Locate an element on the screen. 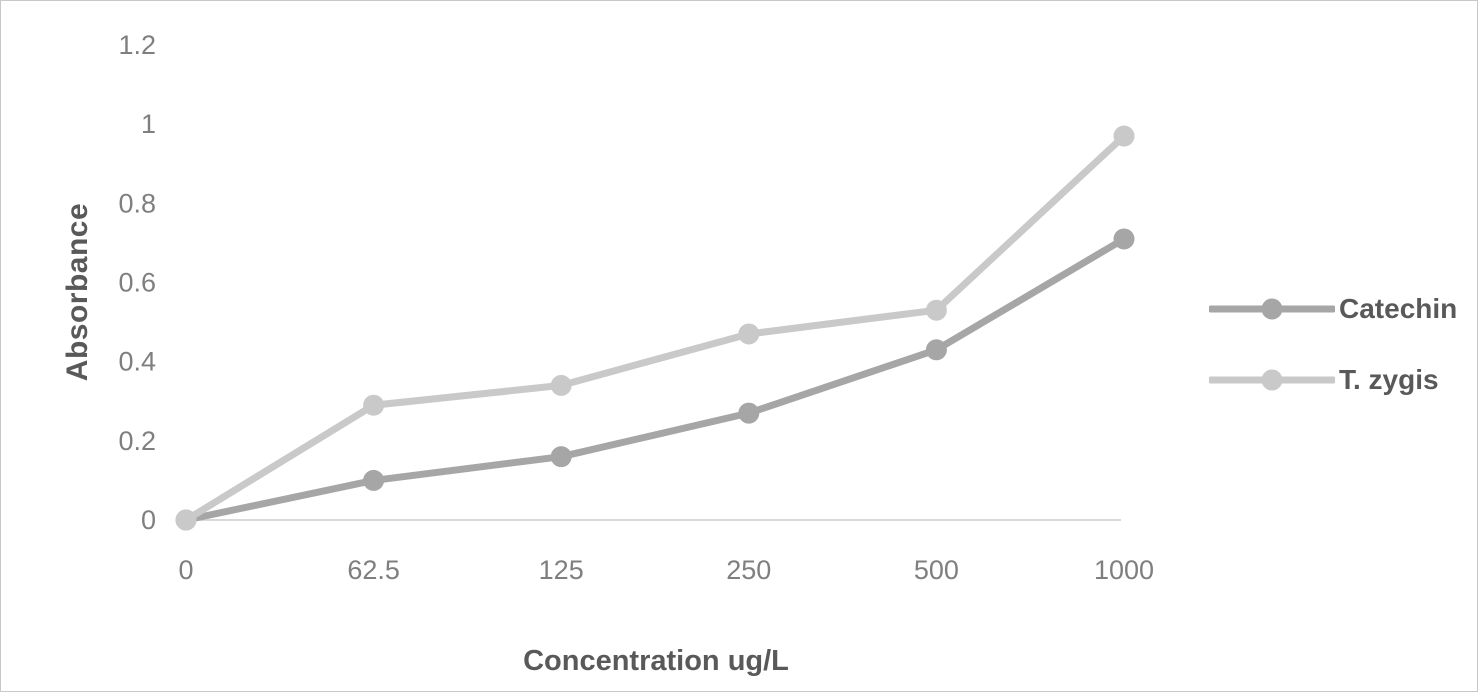 The height and width of the screenshot is (692, 1478). y-axis-title: Absorbance is located at coordinates (77, 292).